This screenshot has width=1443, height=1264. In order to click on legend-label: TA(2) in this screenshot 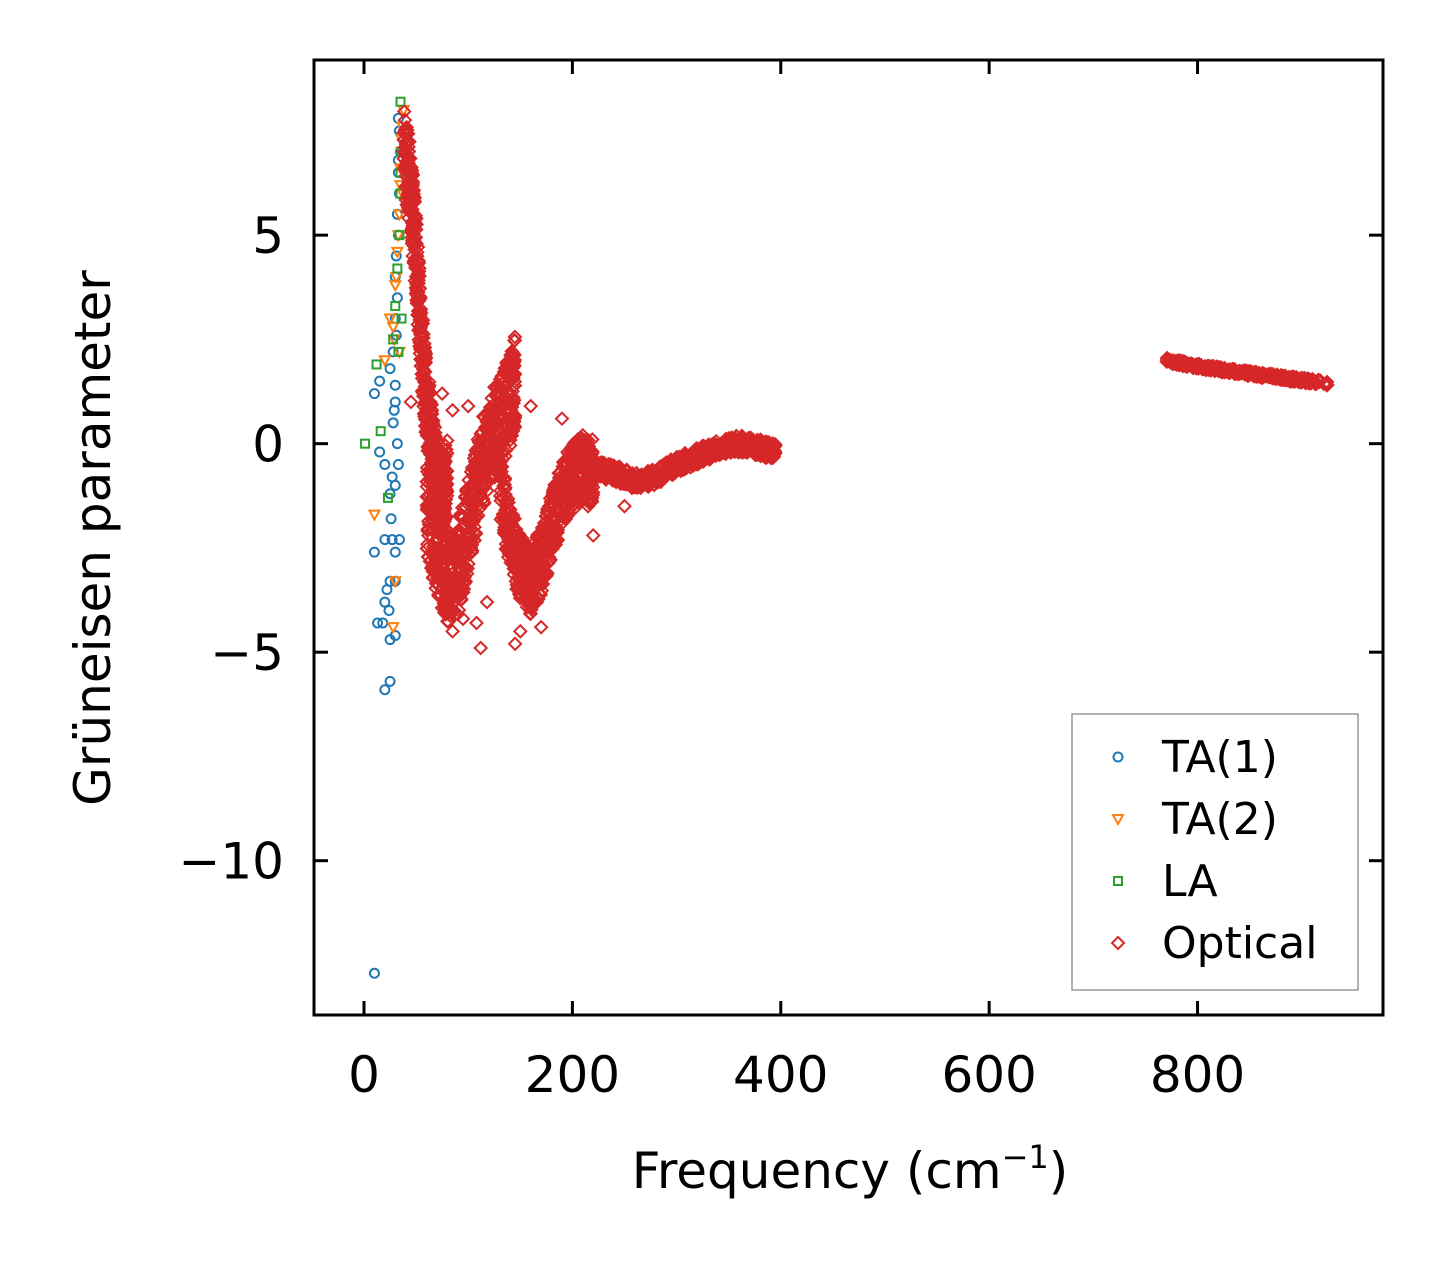, I will do `click(1219, 819)`.